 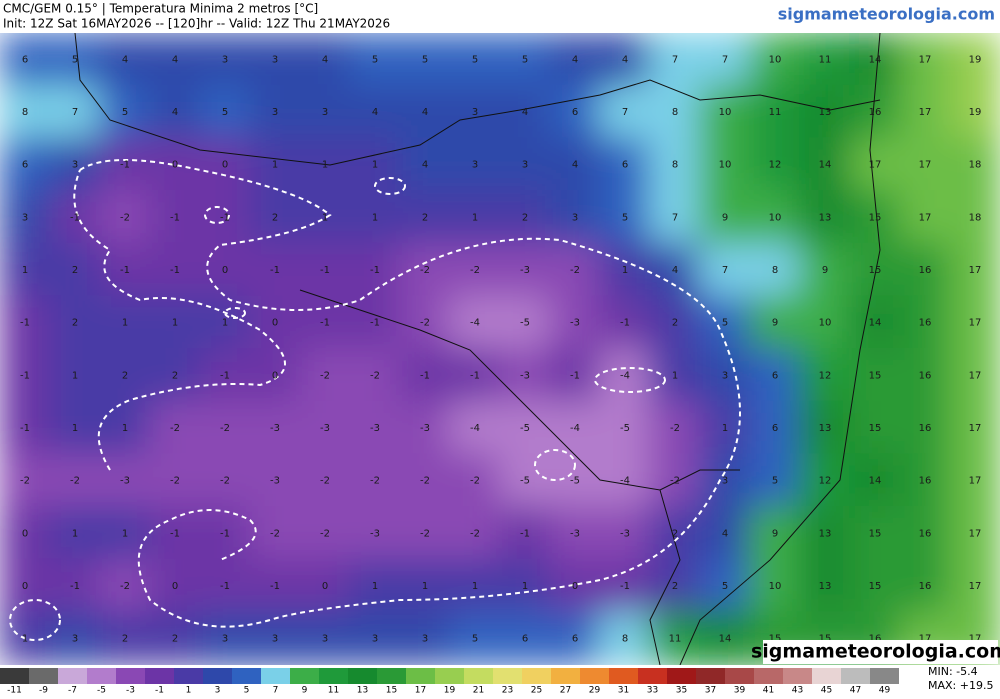 What do you see at coordinates (925, 639) in the screenshot?
I see `grid-value: 17` at bounding box center [925, 639].